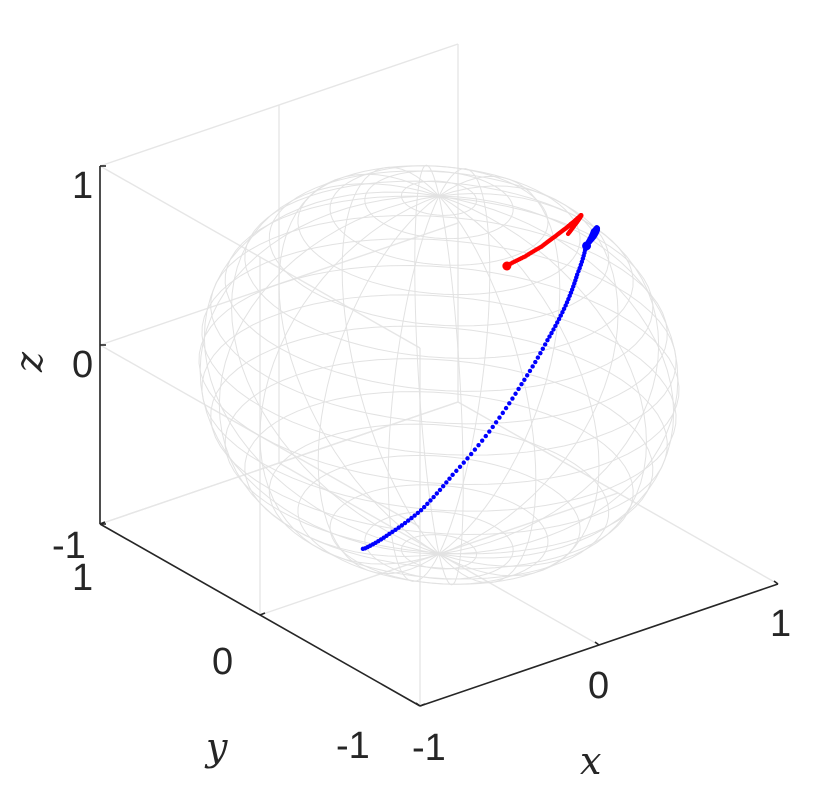 Image resolution: width=830 pixels, height=795 pixels. I want to click on back-wall-gridline, so click(279, 105).